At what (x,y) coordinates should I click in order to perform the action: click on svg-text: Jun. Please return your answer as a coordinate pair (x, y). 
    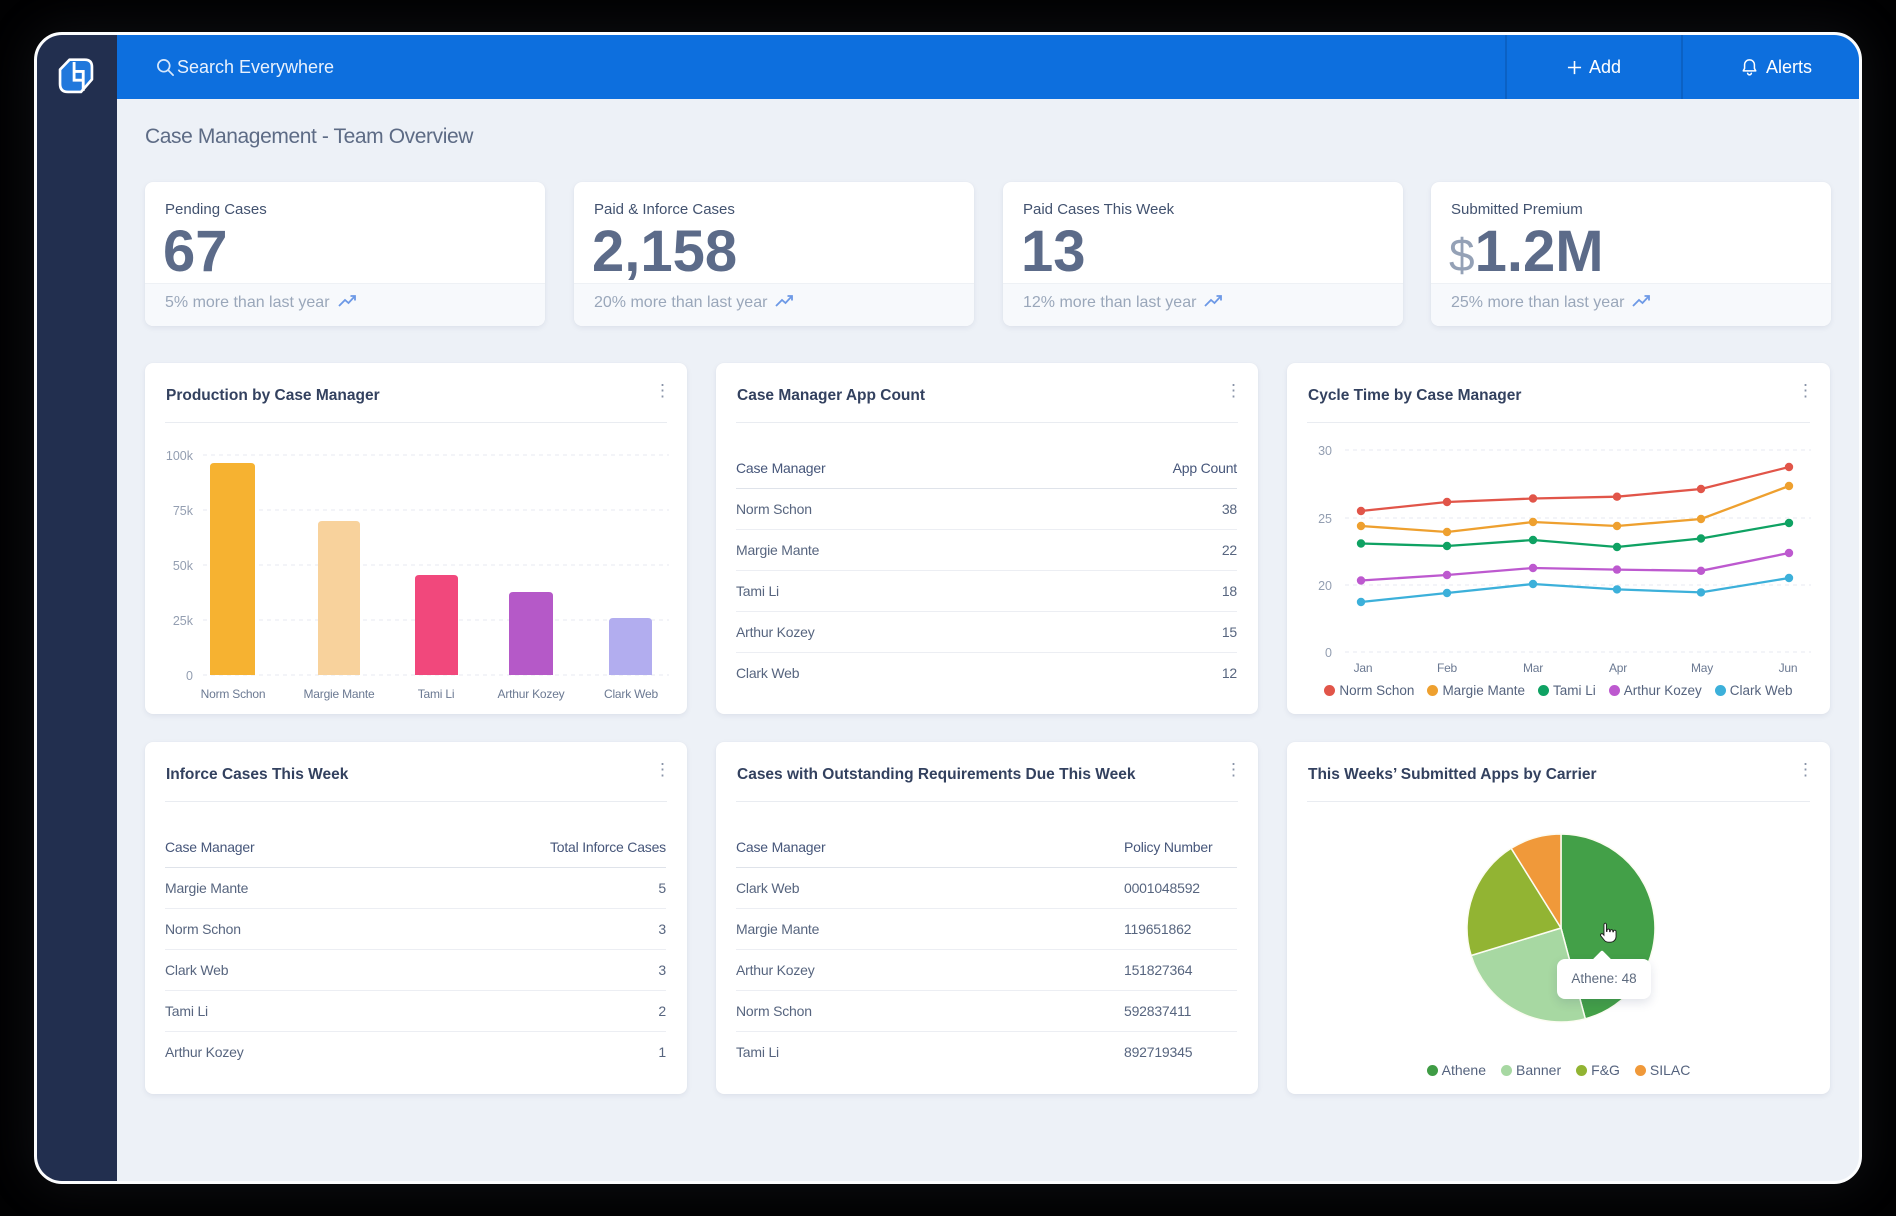
    Looking at the image, I should click on (1788, 668).